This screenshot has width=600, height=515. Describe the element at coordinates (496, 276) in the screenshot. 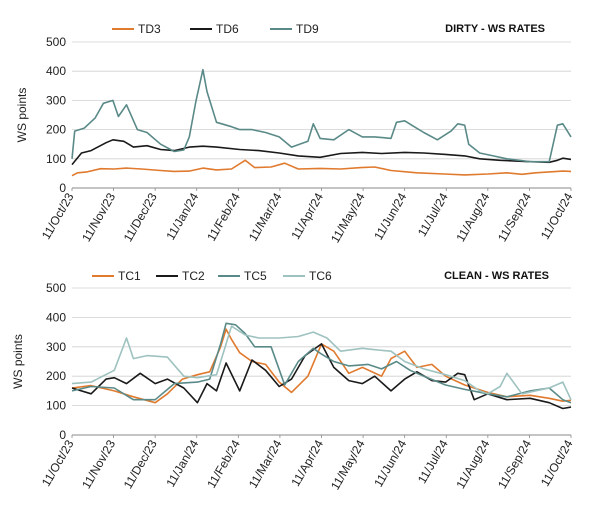

I see `chart-title: CLEAN - WS RATES` at that location.